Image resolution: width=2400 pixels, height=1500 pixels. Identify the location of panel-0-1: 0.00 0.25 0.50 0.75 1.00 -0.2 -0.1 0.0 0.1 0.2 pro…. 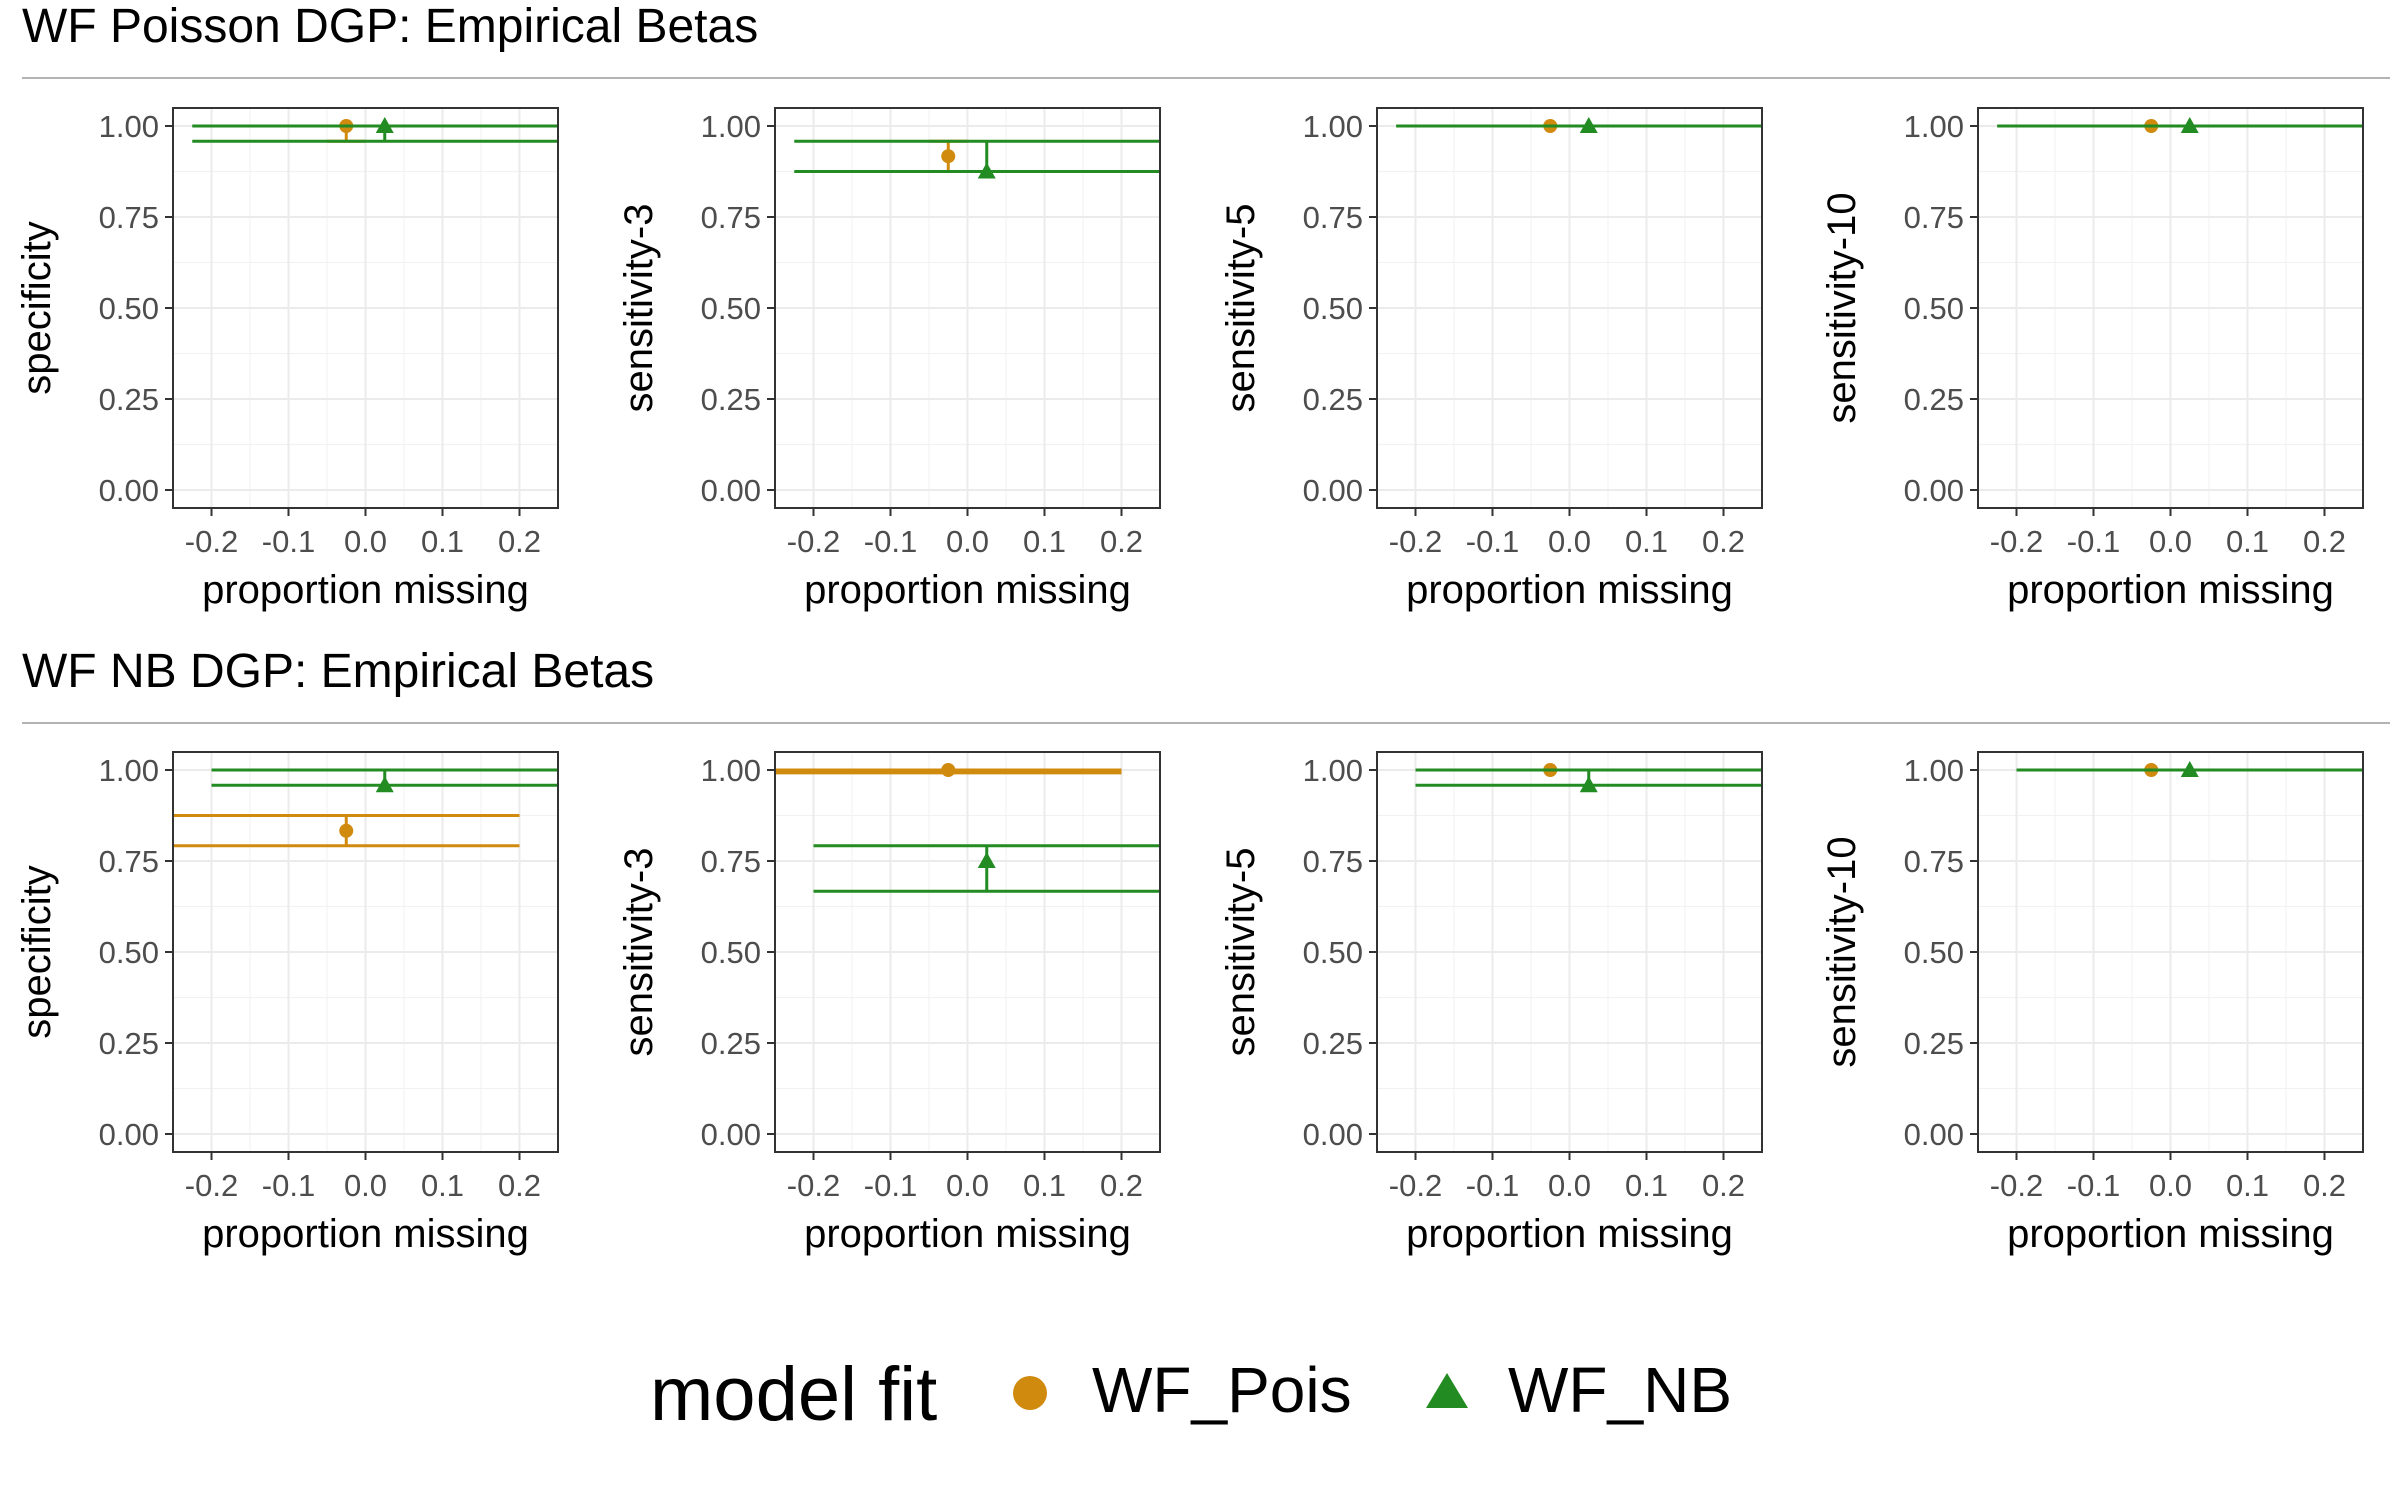
(889, 359).